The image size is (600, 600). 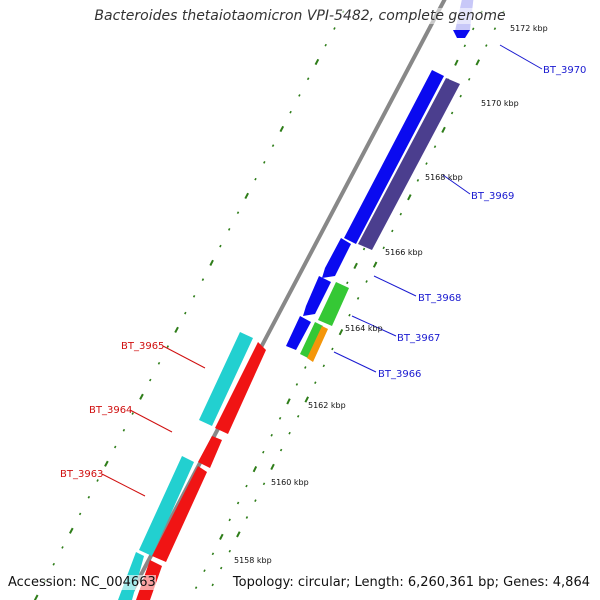 I want to click on gene-bt3965-cyan-feature, so click(x=226, y=379).